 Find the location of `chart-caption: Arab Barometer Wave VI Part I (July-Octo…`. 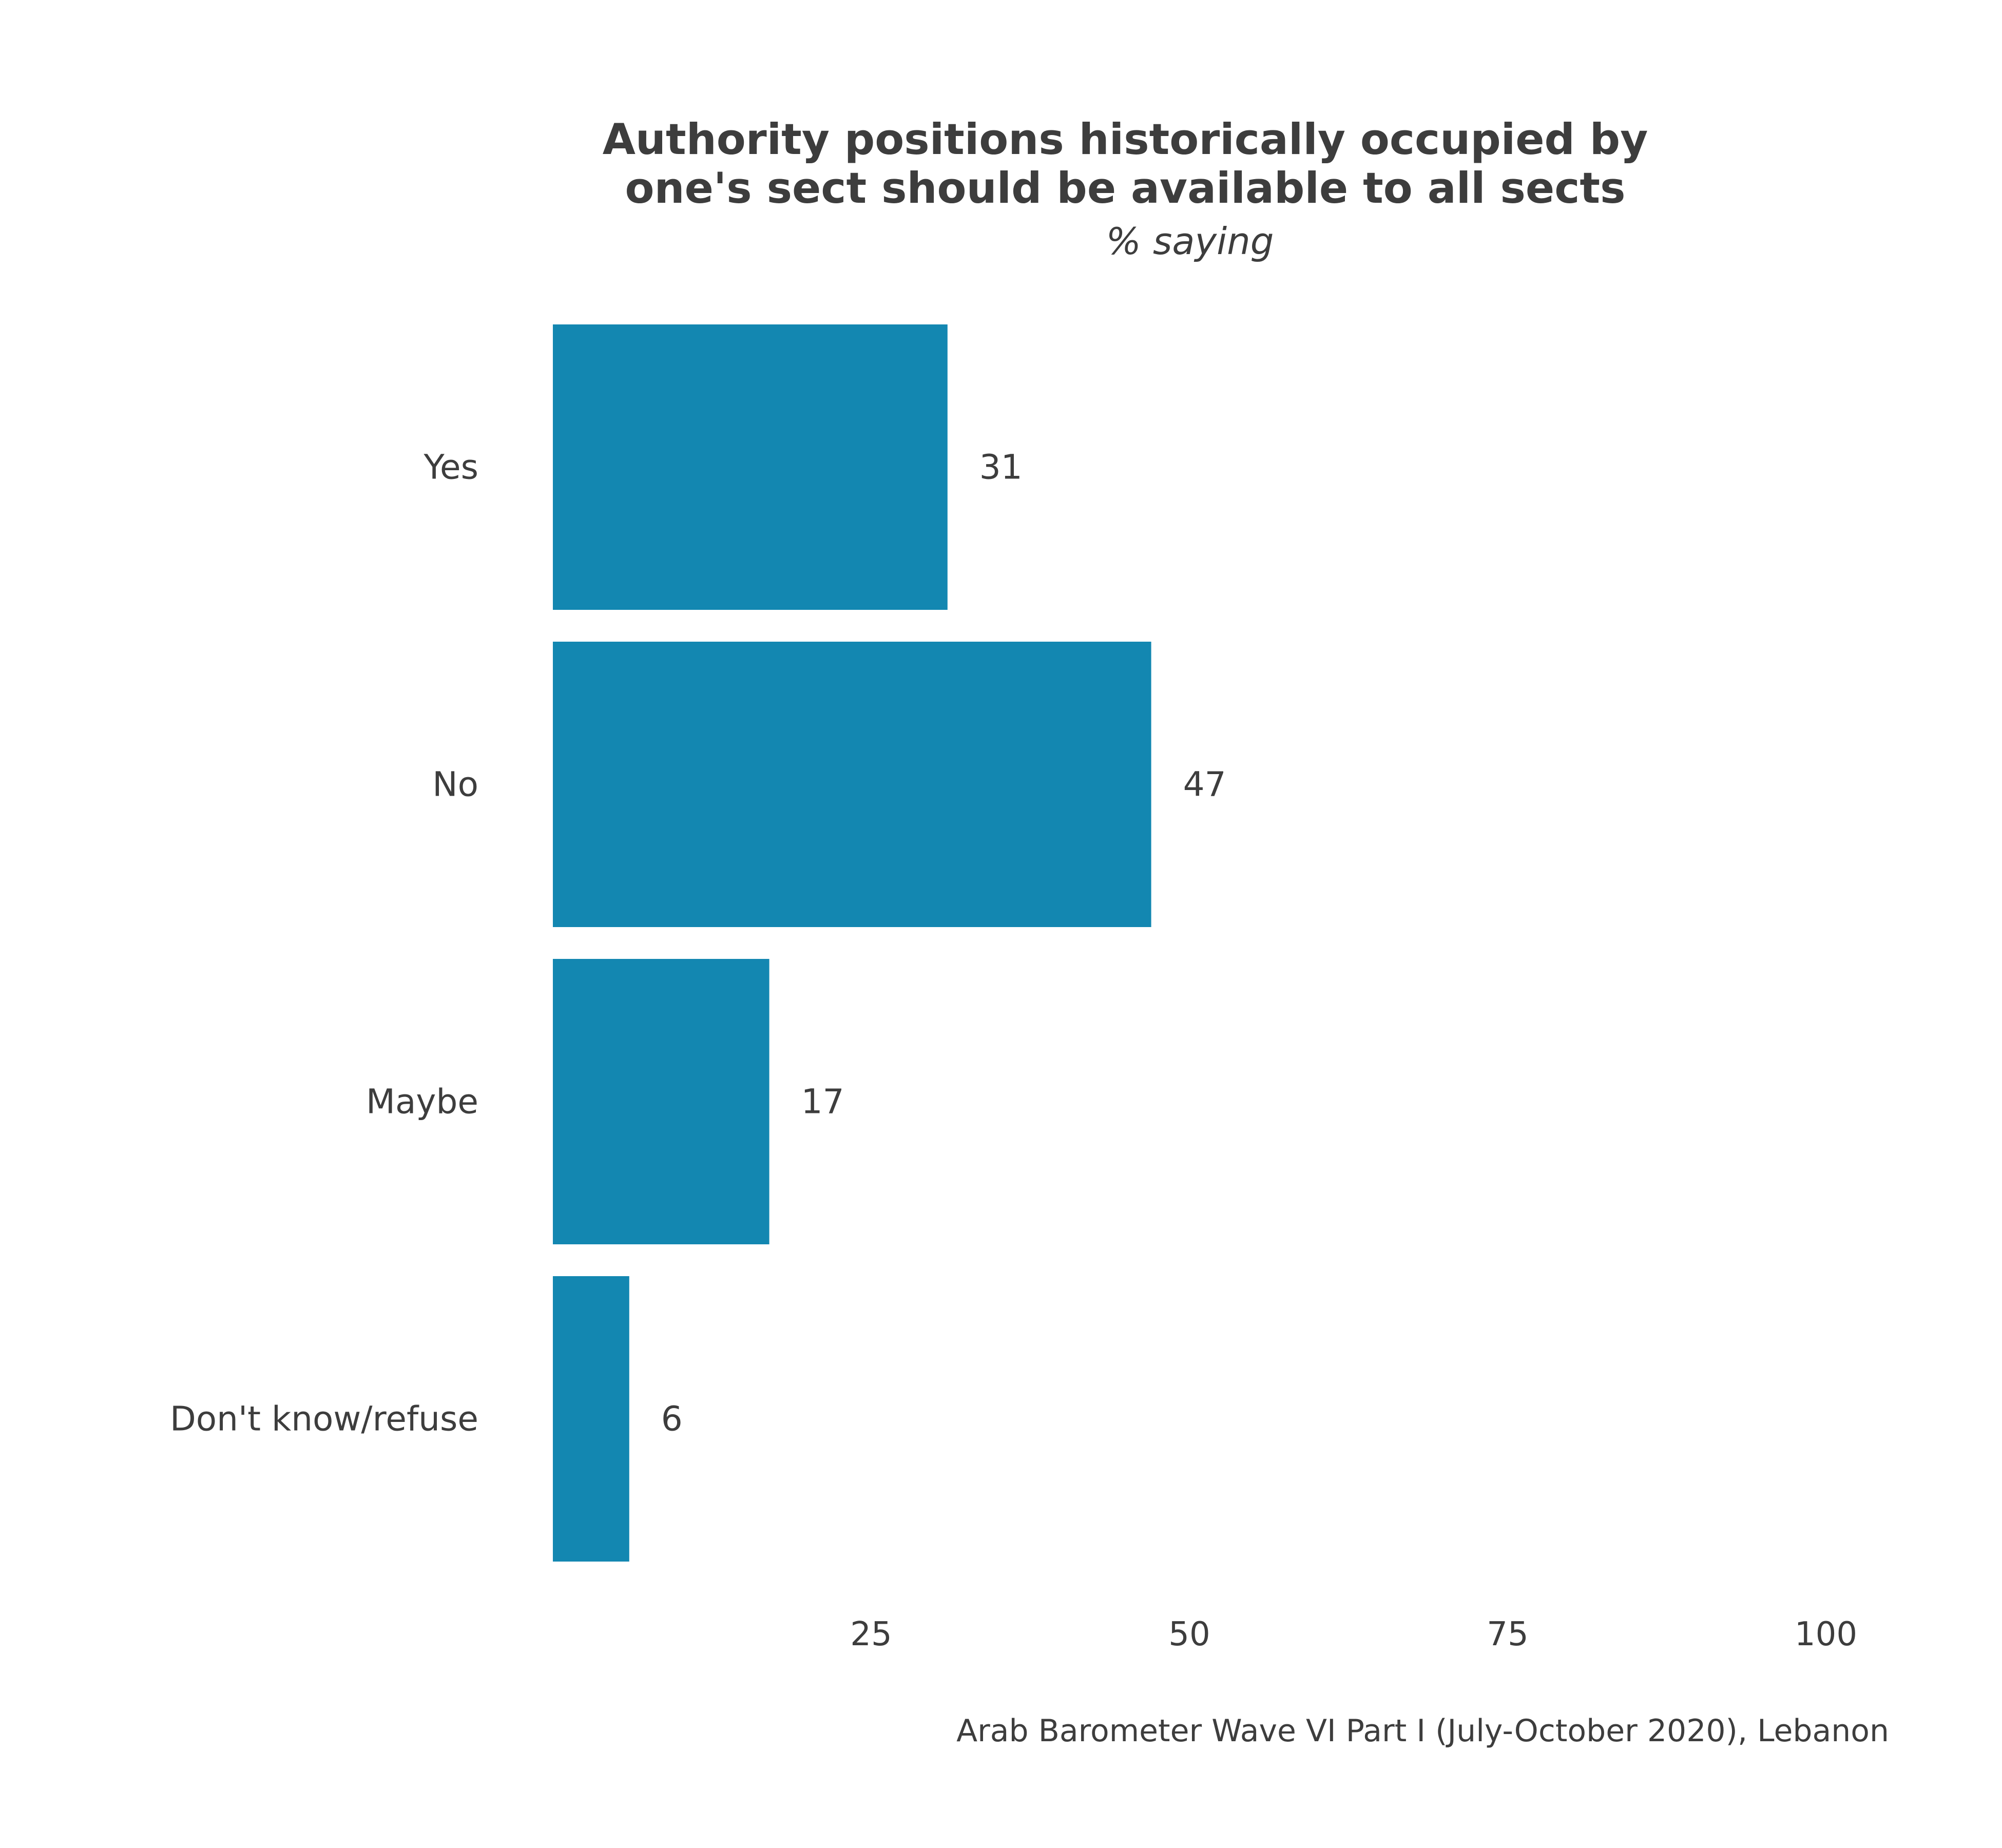

chart-caption: Arab Barometer Wave VI Part I (July-Octo… is located at coordinates (1422, 1731).